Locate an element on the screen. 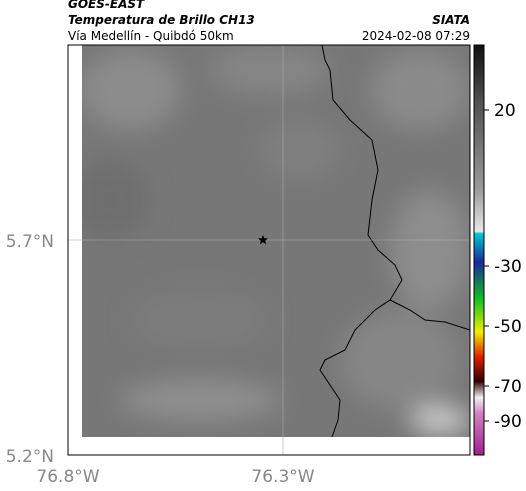  colorbar-ticks: 20 -30 -50 -70 -90 is located at coordinates (503, 266).